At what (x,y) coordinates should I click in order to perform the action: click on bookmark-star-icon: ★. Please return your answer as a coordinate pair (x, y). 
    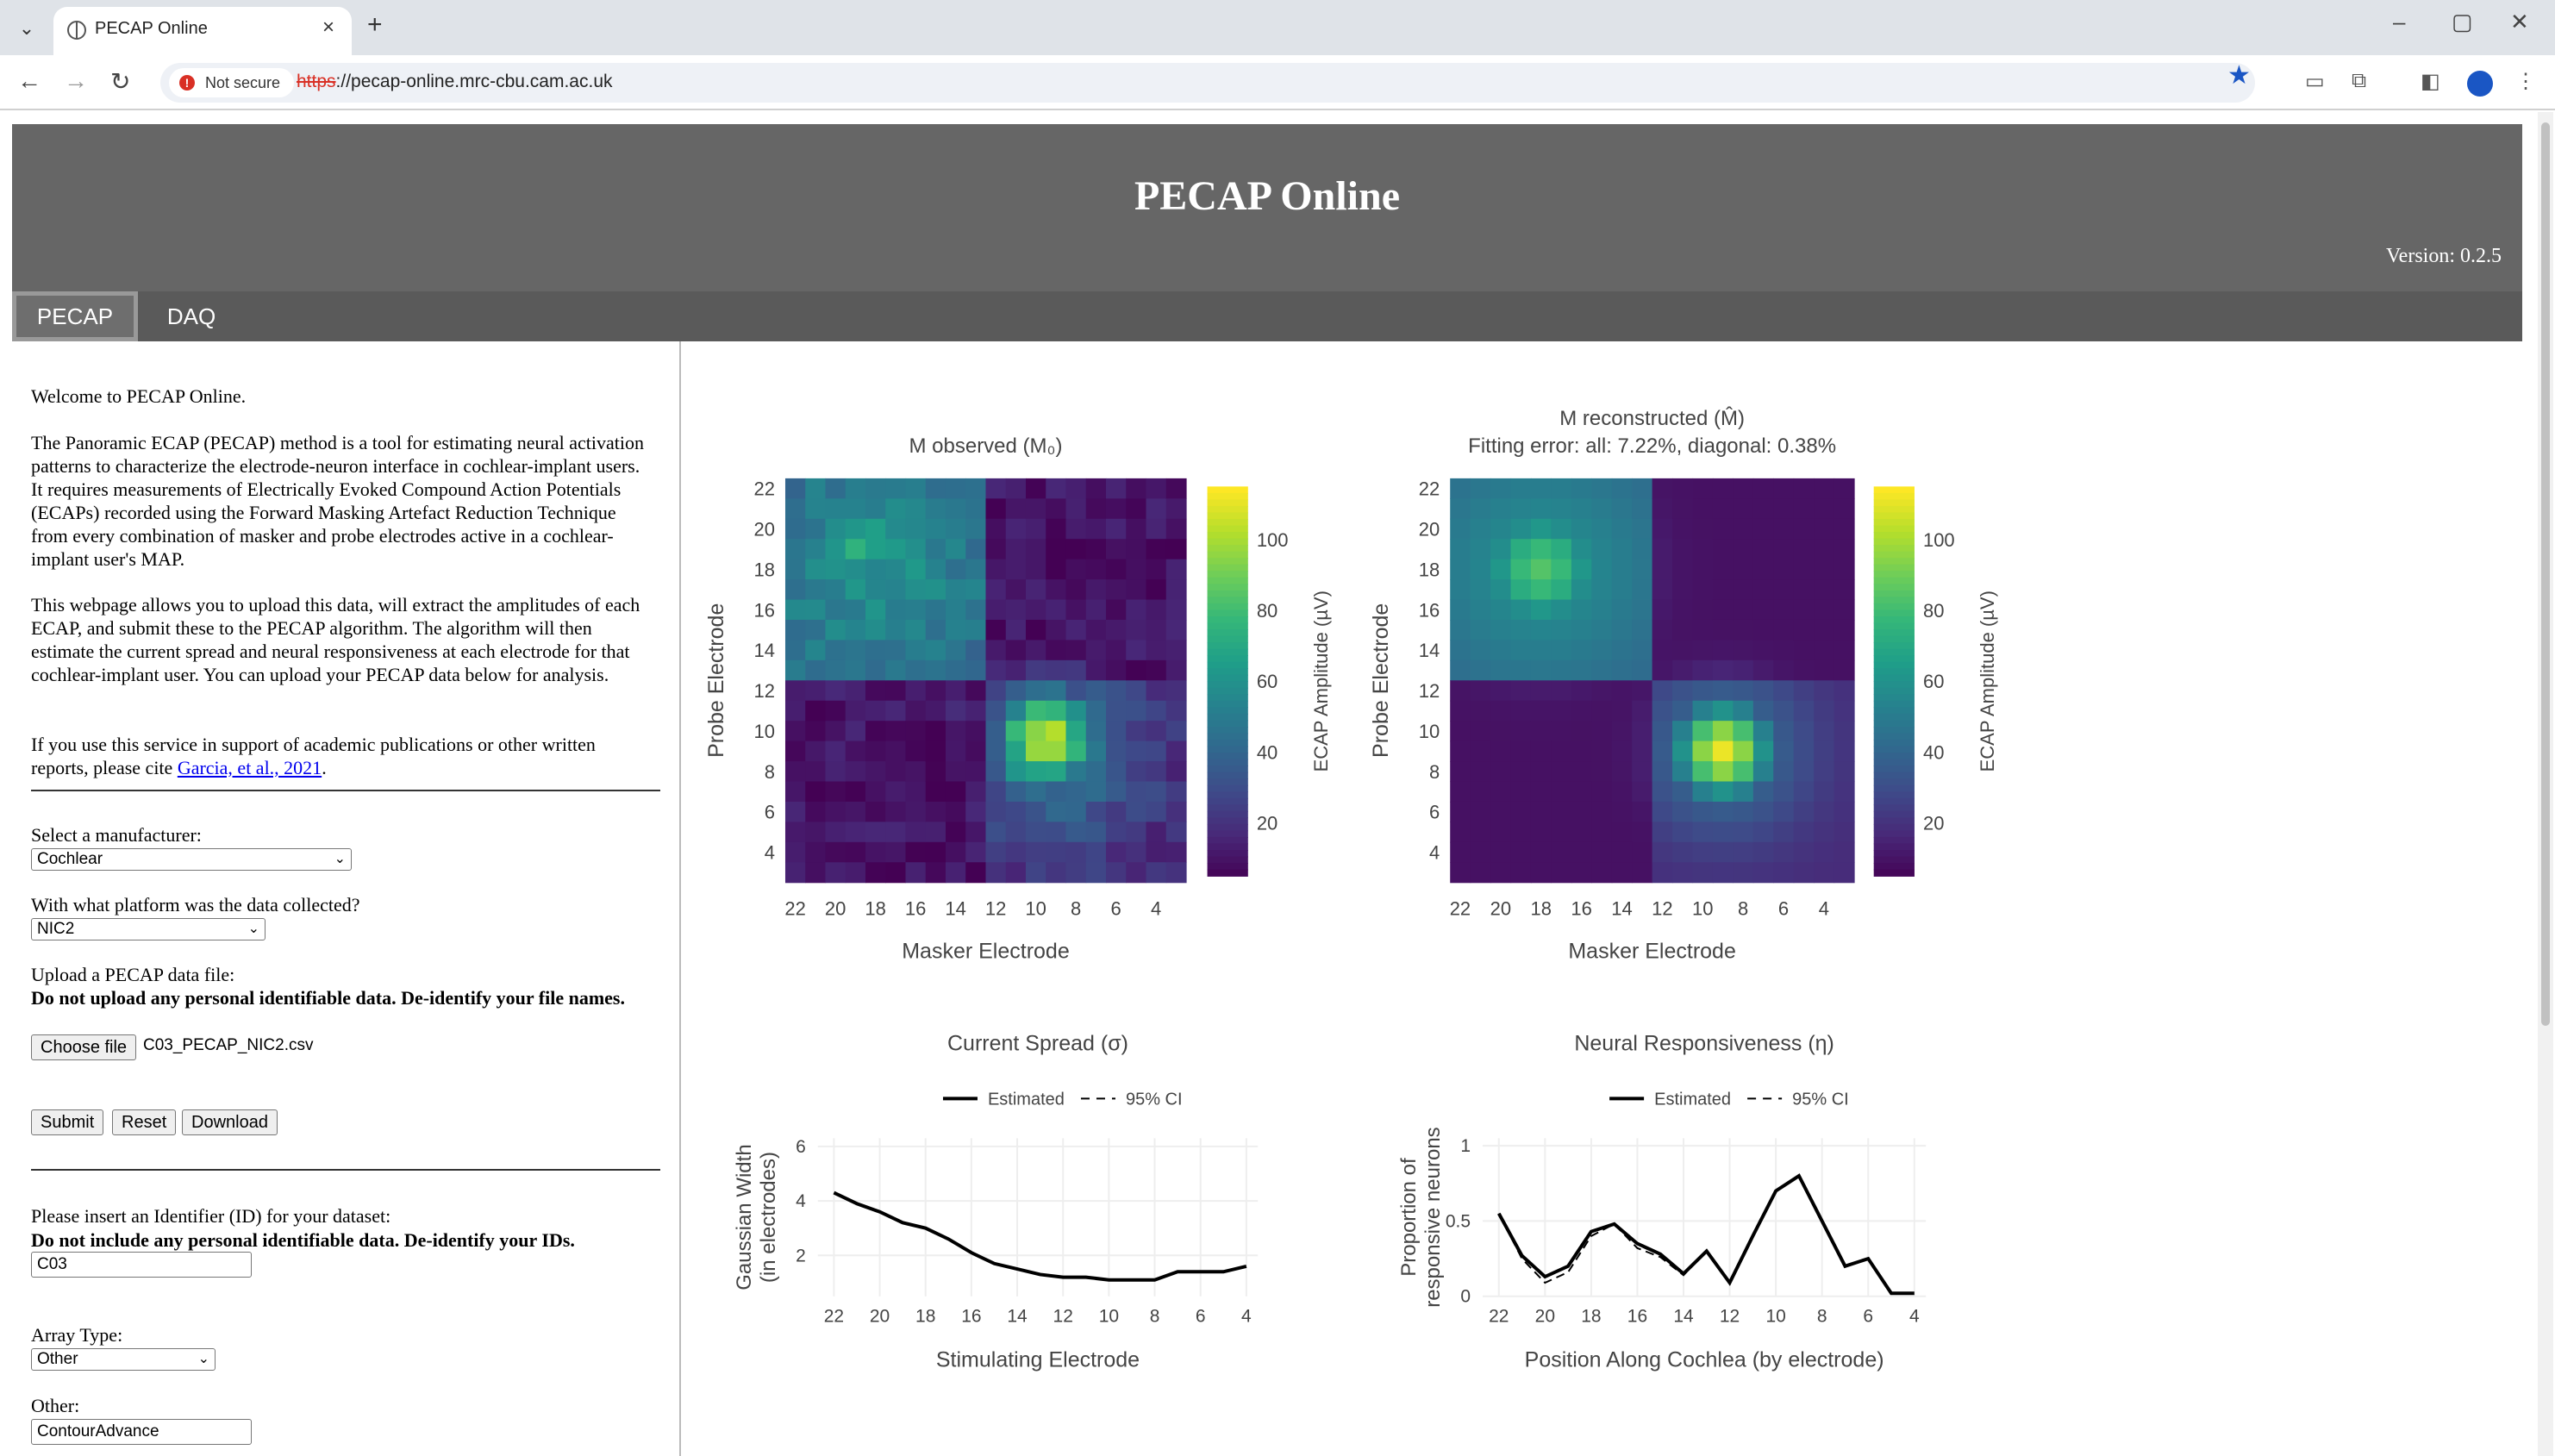
    Looking at the image, I should click on (2239, 76).